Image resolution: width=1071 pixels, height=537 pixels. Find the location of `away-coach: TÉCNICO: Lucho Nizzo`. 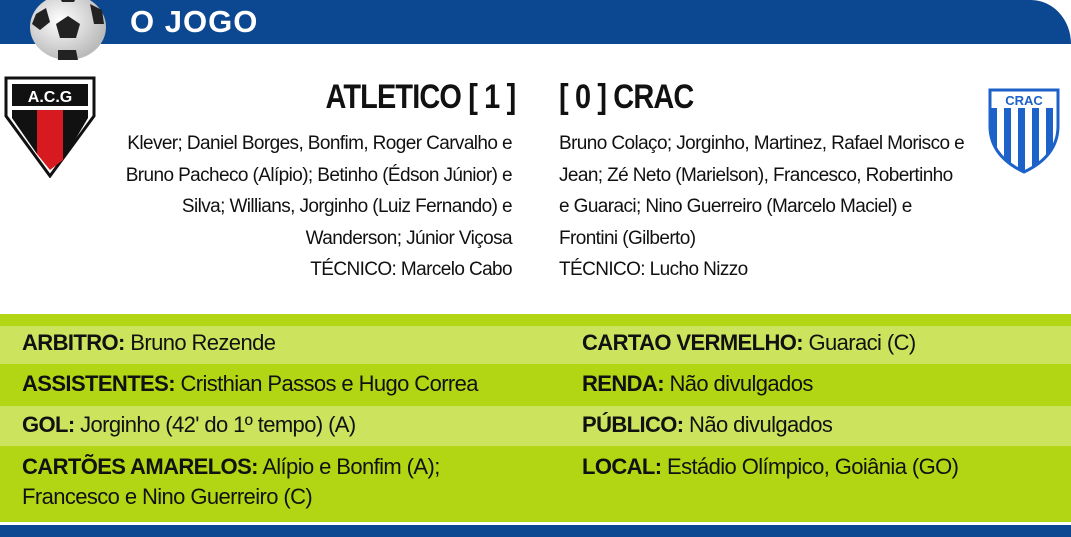

away-coach: TÉCNICO: Lucho Nizzo is located at coordinates (653, 269).